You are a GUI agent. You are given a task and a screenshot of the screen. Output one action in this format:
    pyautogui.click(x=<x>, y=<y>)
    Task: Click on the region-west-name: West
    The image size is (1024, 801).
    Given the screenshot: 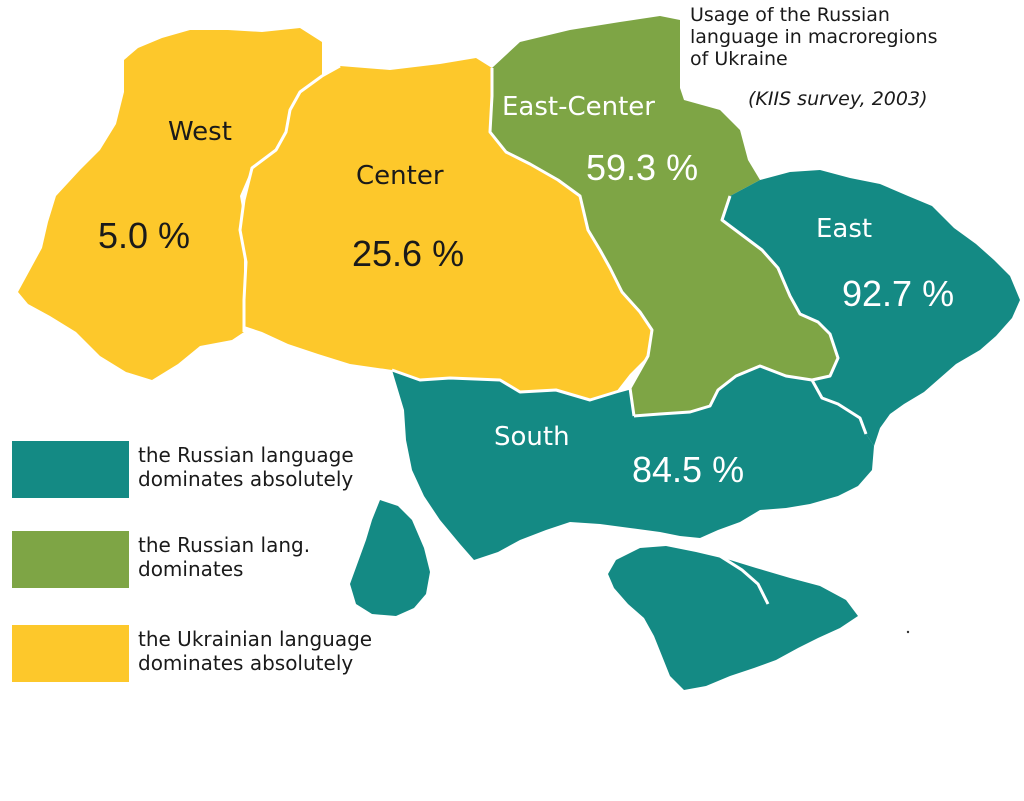 What is the action you would take?
    pyautogui.click(x=200, y=132)
    